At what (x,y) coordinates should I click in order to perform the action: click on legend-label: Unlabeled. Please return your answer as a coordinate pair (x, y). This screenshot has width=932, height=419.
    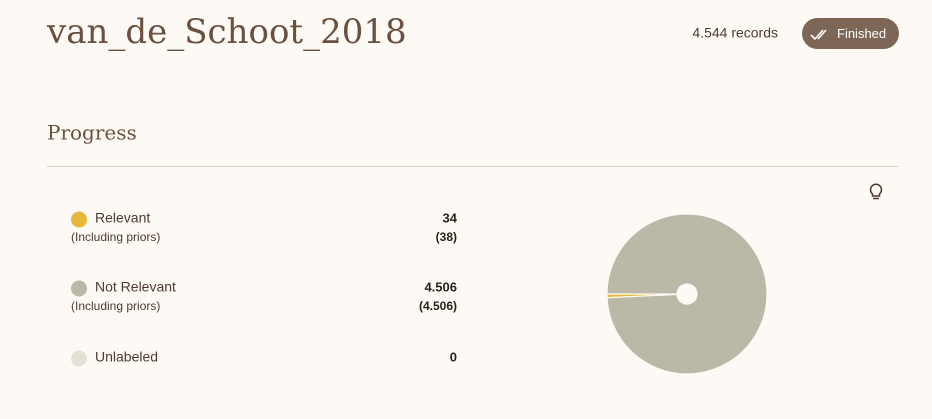
    Looking at the image, I should click on (126, 357).